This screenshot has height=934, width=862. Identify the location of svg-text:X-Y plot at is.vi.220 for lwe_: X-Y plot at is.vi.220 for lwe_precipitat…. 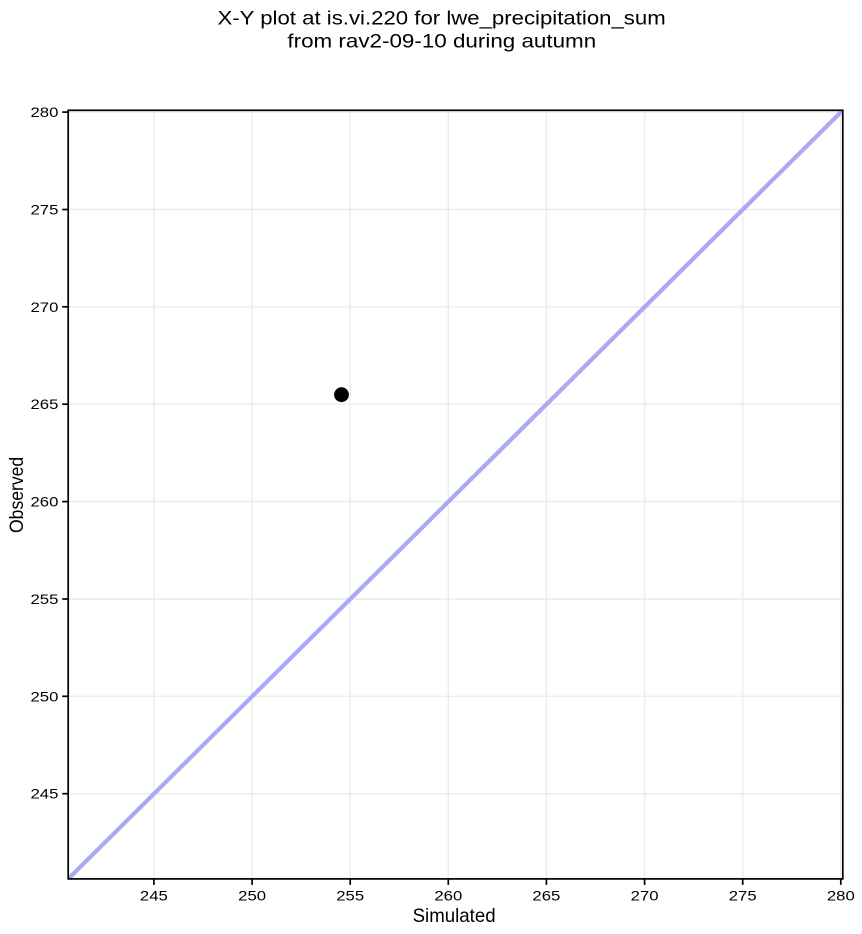
(442, 19).